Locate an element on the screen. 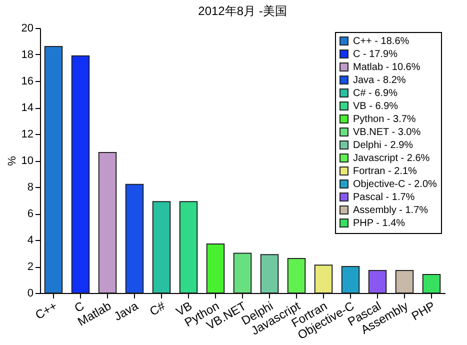 The image size is (467, 345). legend-label: C++ - 18.6% is located at coordinates (381, 41).